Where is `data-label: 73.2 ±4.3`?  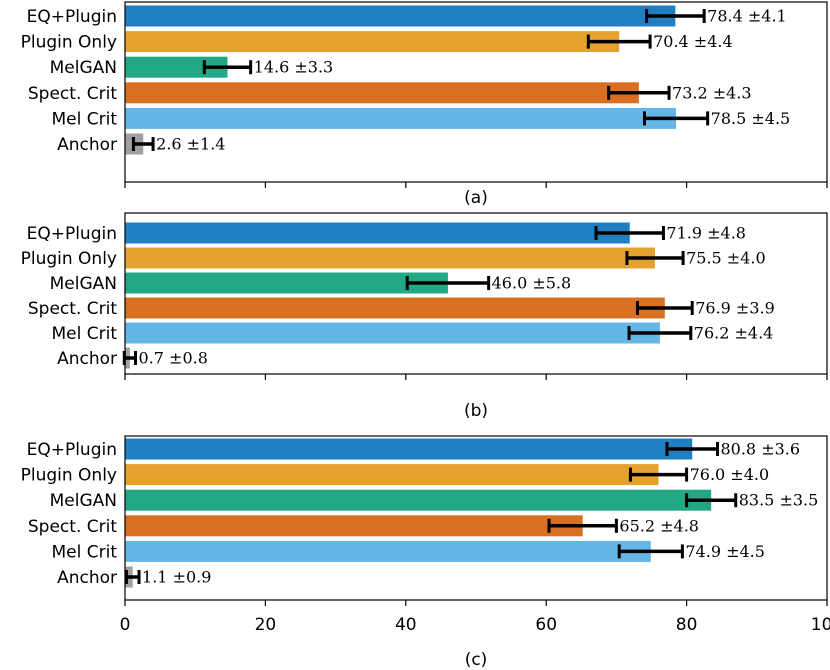
data-label: 73.2 ±4.3 is located at coordinates (712, 92).